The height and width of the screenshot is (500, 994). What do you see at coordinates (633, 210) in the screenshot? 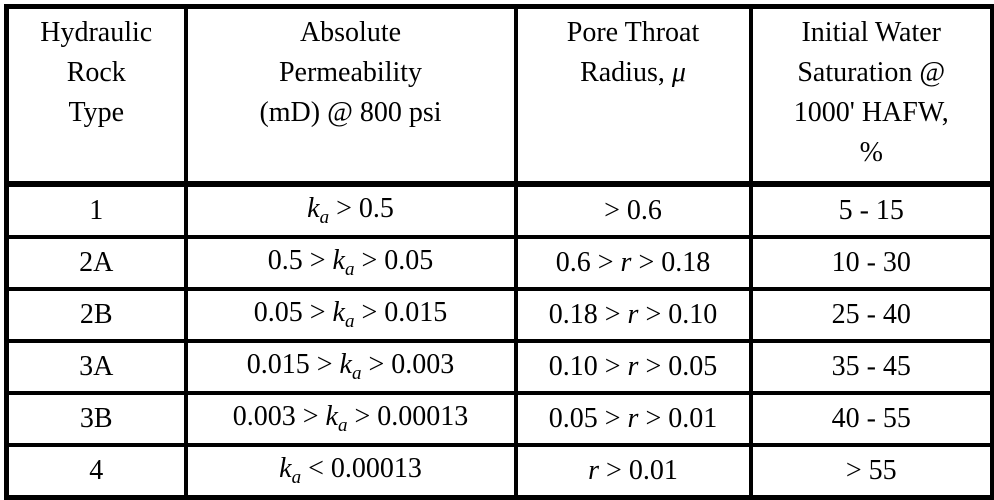
I see `cell-text: > 0.6` at bounding box center [633, 210].